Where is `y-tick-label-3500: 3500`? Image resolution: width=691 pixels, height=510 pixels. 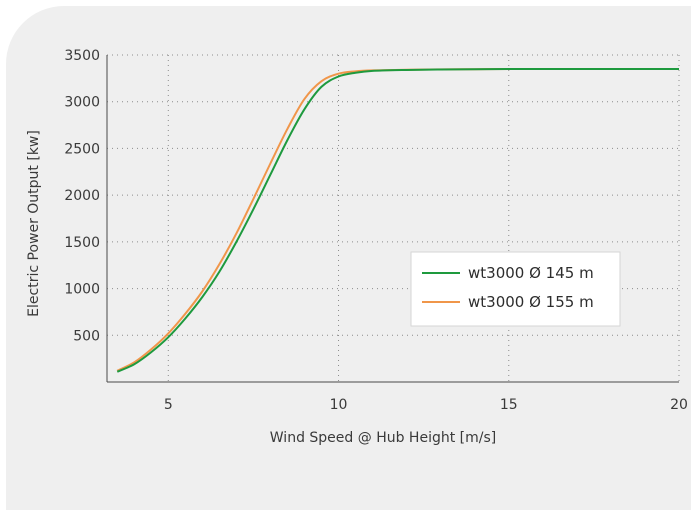
y-tick-label-3500: 3500 is located at coordinates (82, 56).